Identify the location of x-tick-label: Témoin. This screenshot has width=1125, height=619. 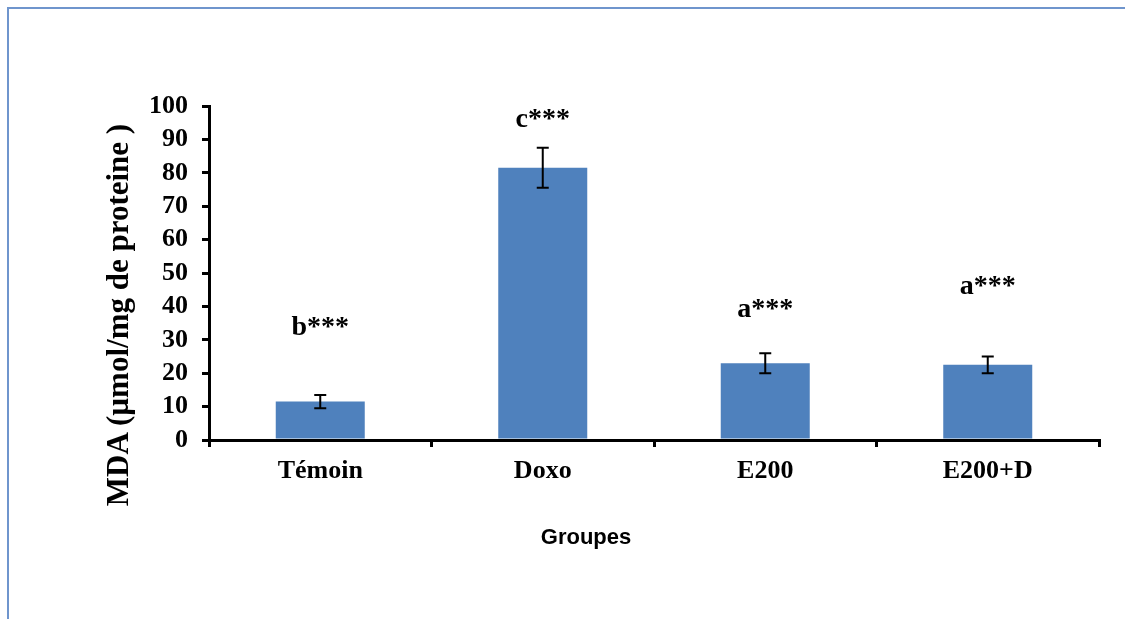
(320, 470).